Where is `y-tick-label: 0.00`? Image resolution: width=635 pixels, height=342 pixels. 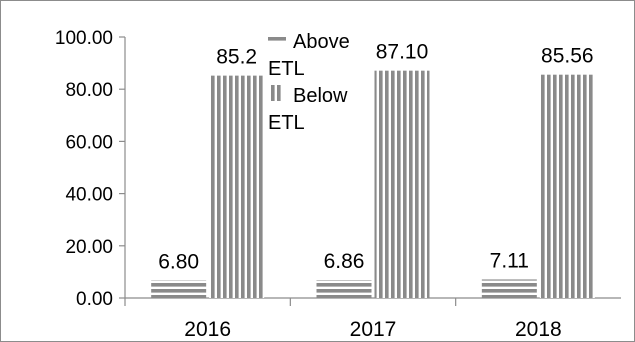 y-tick-label: 0.00 is located at coordinates (94, 299).